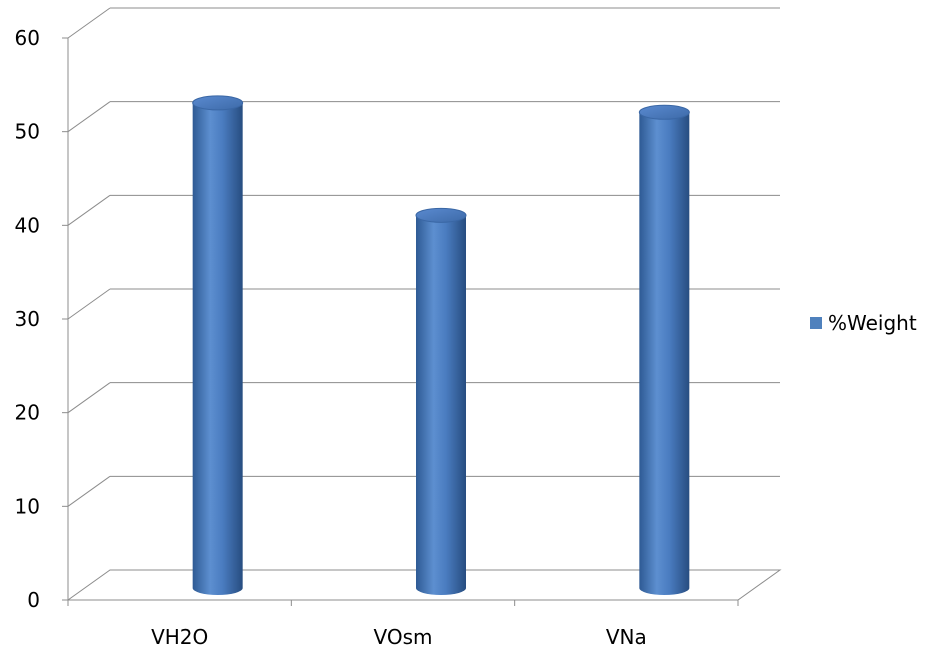 Image resolution: width=940 pixels, height=646 pixels. Describe the element at coordinates (27, 413) in the screenshot. I see `y-tick-label: 20` at that location.